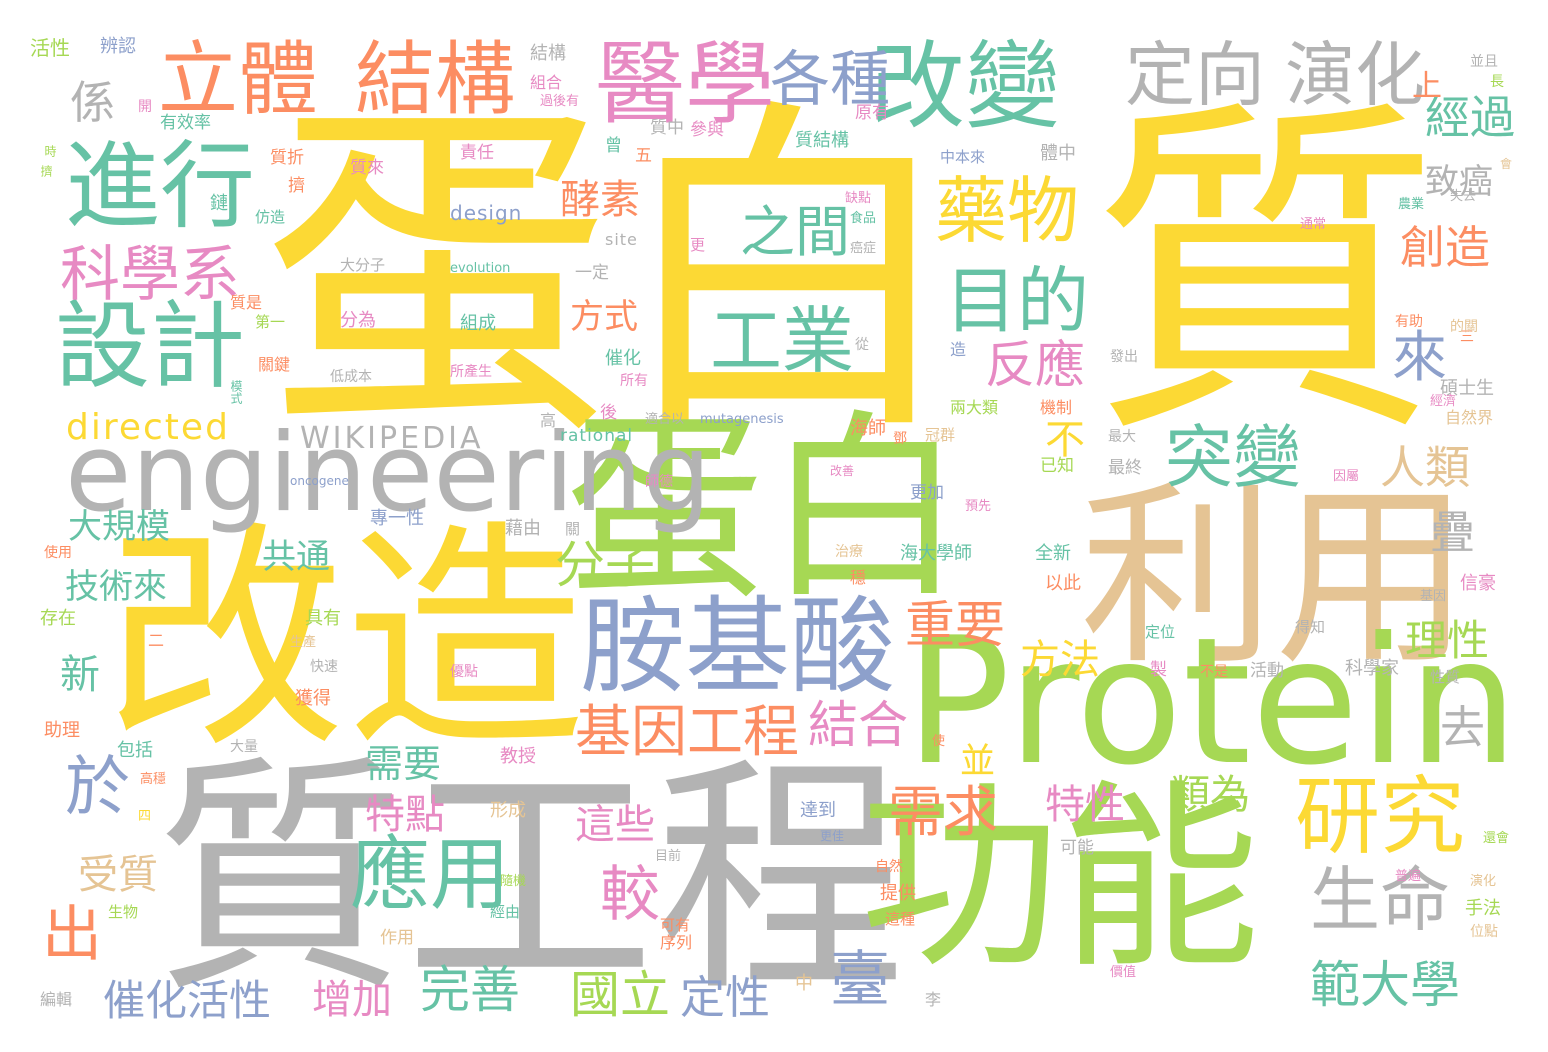  Describe the element at coordinates (296, 186) in the screenshot. I see `word-cloud-word: 擠` at that location.